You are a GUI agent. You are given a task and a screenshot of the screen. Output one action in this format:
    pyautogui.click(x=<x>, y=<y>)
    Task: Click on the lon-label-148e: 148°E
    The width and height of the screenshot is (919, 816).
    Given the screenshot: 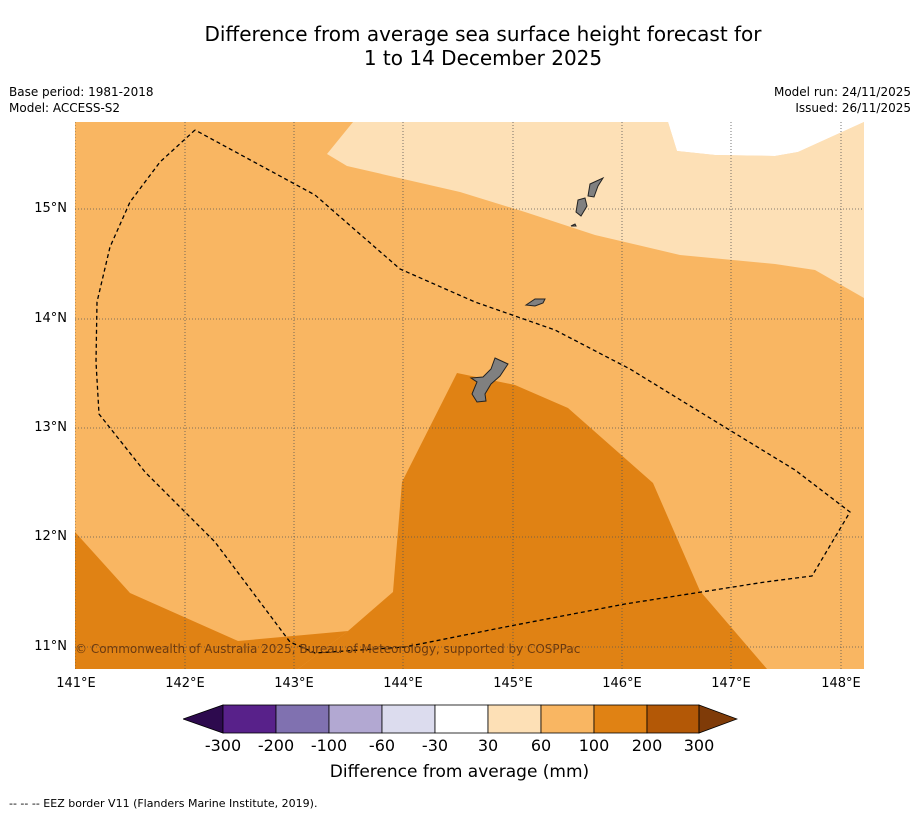 What is the action you would take?
    pyautogui.click(x=841, y=683)
    